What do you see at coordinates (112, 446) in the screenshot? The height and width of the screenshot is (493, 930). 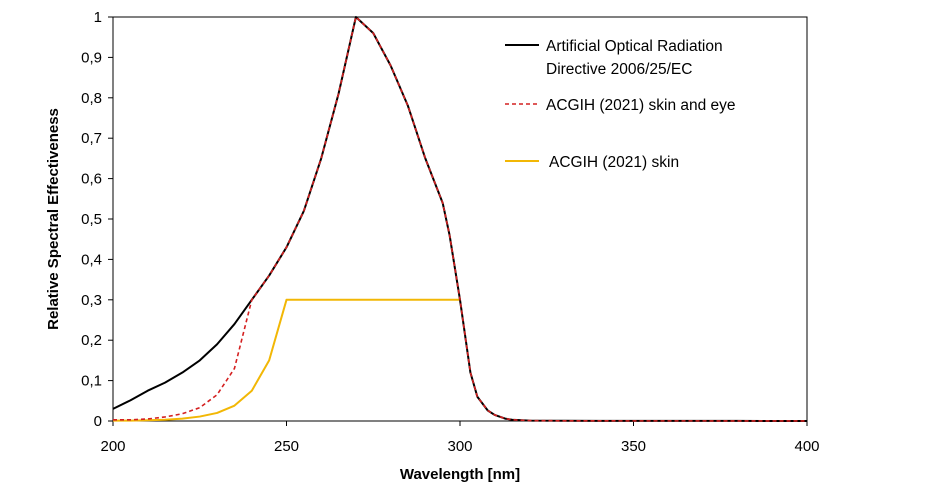 I see `x-tick-label: 200` at bounding box center [112, 446].